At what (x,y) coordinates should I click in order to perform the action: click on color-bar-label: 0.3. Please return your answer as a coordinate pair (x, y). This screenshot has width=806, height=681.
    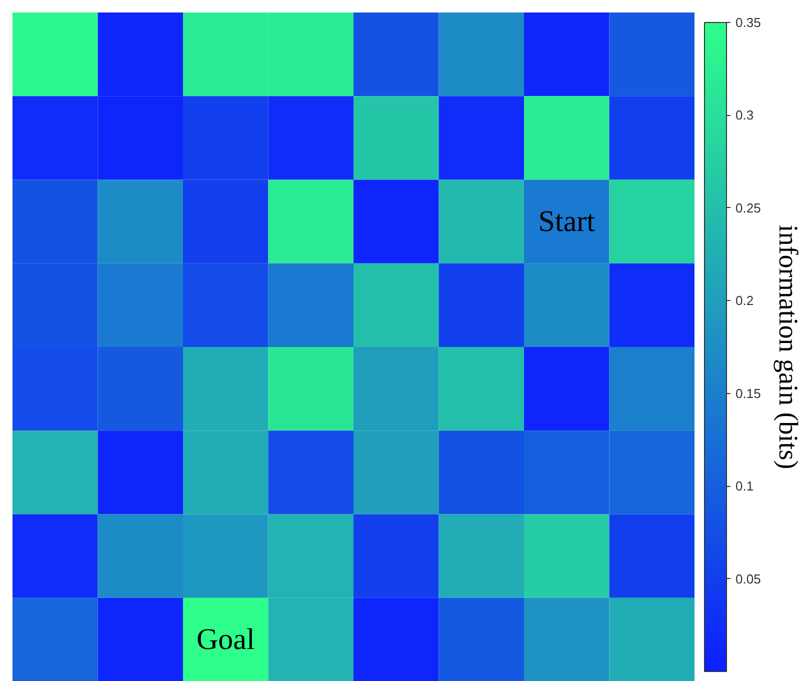
    Looking at the image, I should click on (745, 115).